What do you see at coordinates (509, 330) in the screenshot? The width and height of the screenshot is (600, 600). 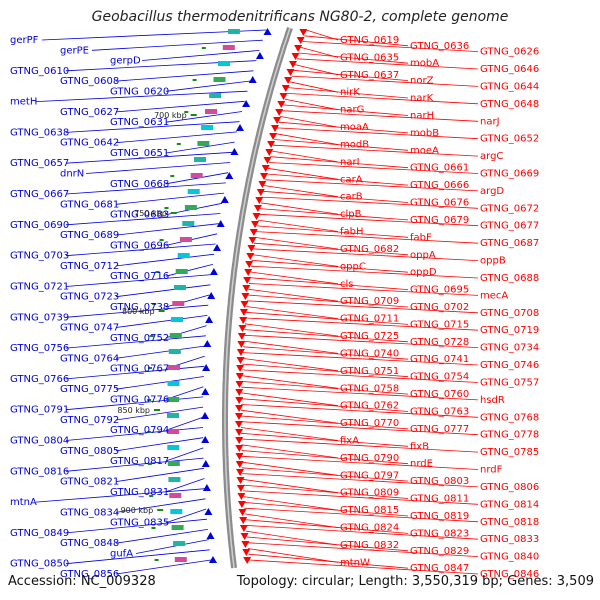 I see `gene-label: GTNG_0719` at bounding box center [509, 330].